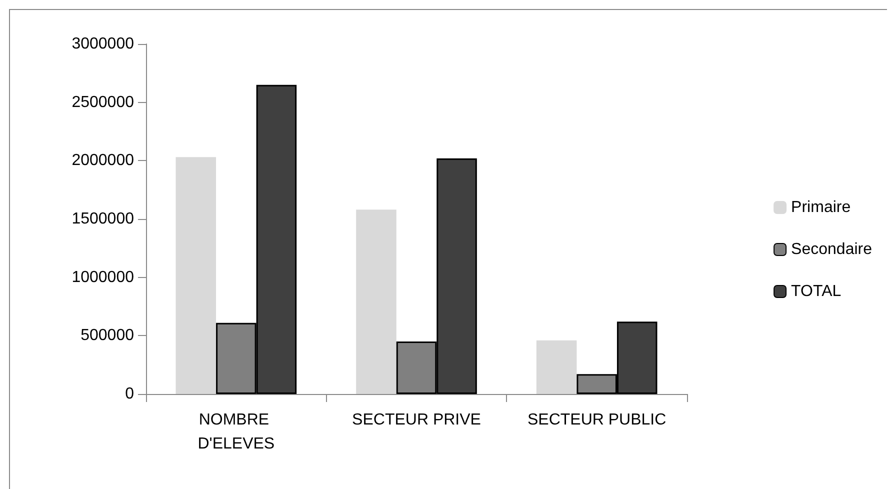 The width and height of the screenshot is (888, 489). What do you see at coordinates (103, 44) in the screenshot?
I see `y-tick-label: 3000000` at bounding box center [103, 44].